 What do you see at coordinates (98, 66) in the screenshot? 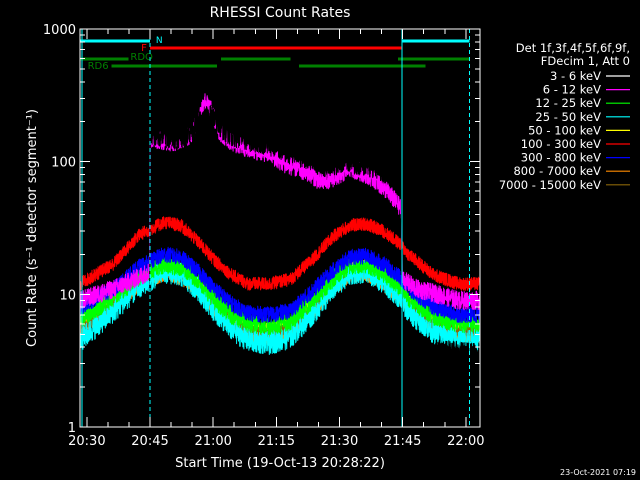
I see `flag-label-rd6: RD6` at bounding box center [98, 66].